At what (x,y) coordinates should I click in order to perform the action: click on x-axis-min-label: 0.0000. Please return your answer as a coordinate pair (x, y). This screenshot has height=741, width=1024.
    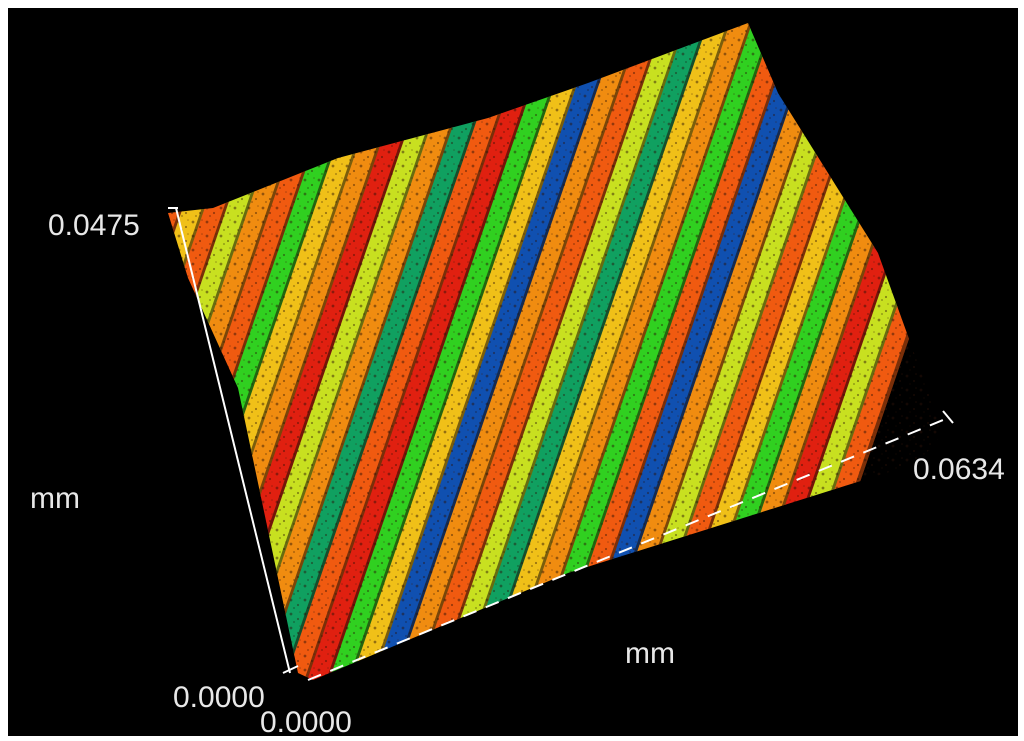
    Looking at the image, I should click on (306, 721).